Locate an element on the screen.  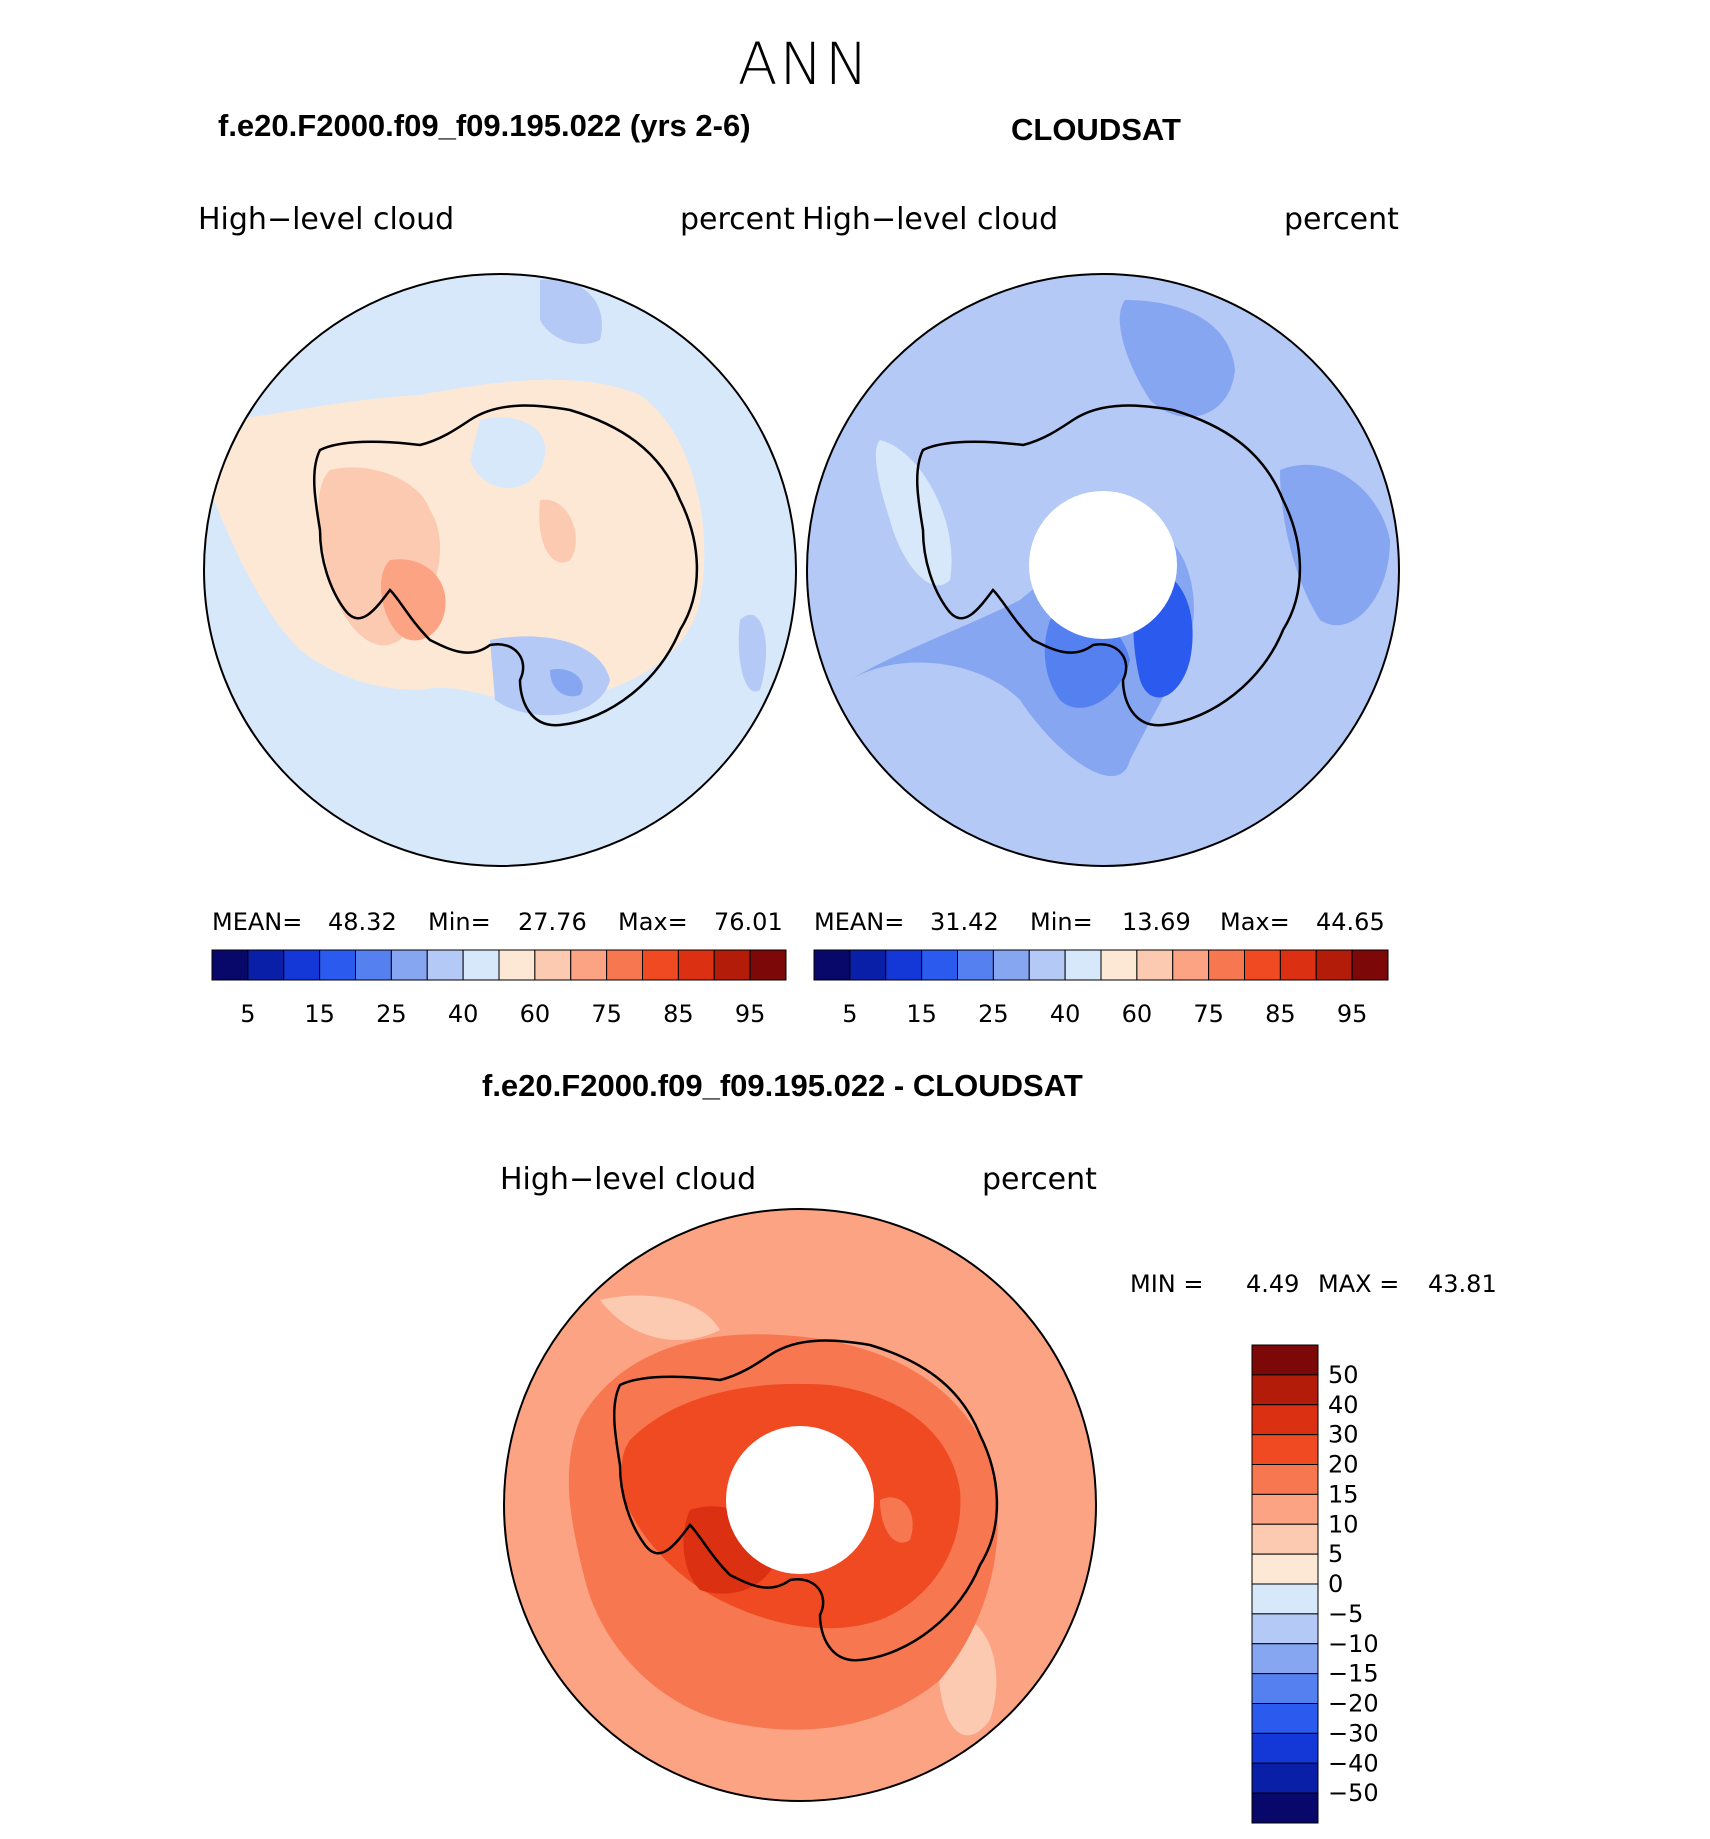
model-colorbar-tick-label: 75 is located at coordinates (606, 1014).